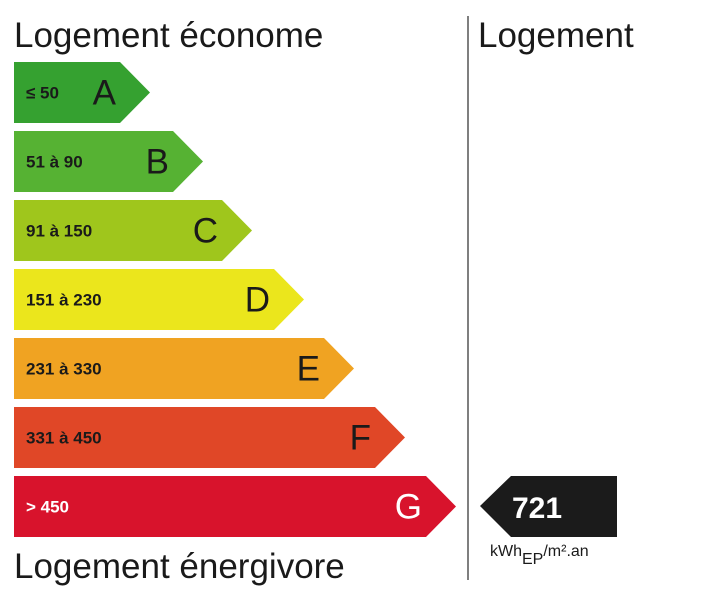 Image resolution: width=712 pixels, height=605 pixels. I want to click on class-letter: E, so click(308, 369).